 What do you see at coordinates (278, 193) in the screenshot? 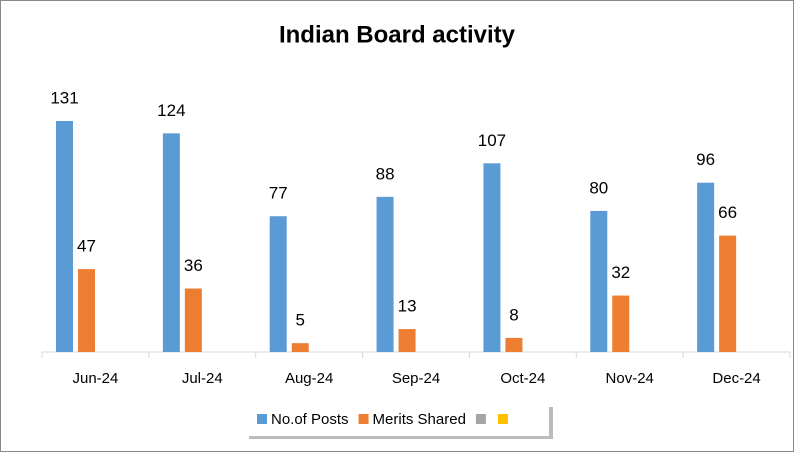
I see `value-label: 77` at bounding box center [278, 193].